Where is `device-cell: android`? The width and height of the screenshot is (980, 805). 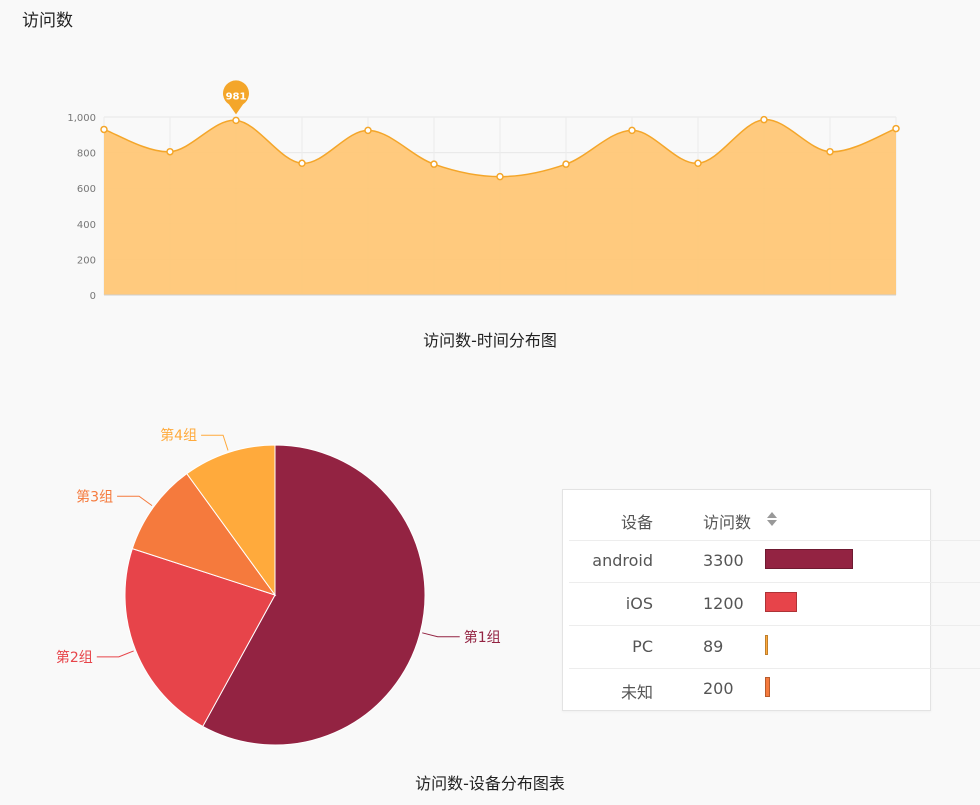 device-cell: android is located at coordinates (622, 560).